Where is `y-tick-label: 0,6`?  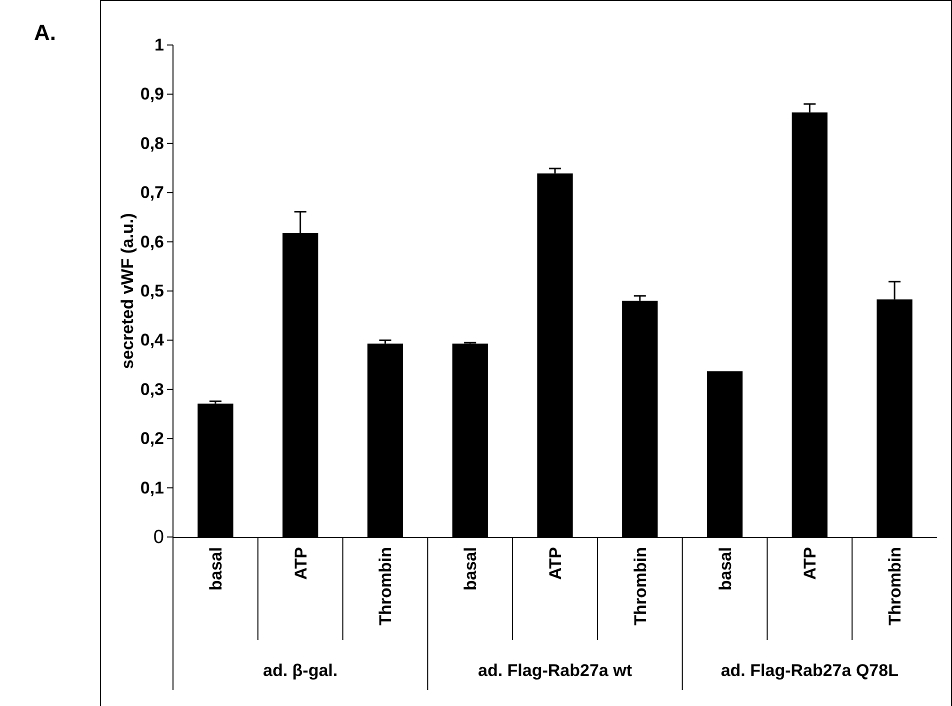
y-tick-label: 0,6 is located at coordinates (152, 242).